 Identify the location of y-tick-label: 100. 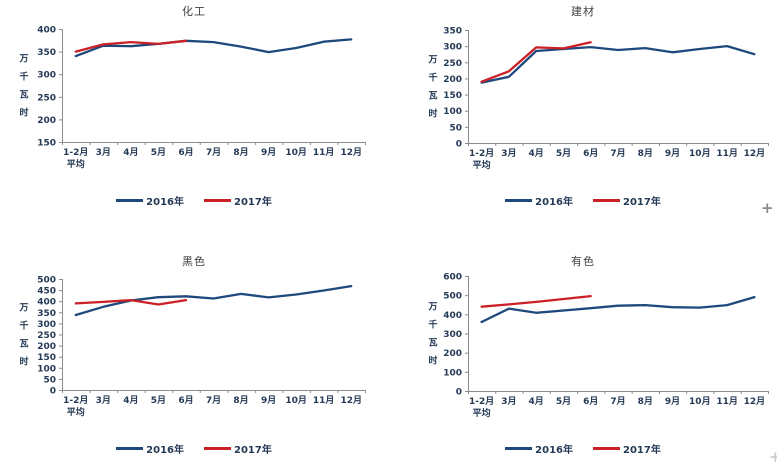
(46, 369).